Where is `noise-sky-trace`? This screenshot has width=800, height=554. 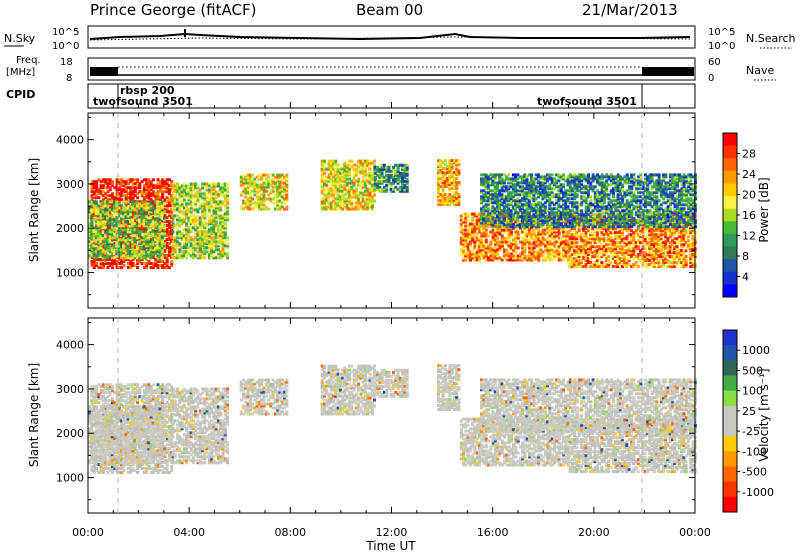
noise-sky-trace is located at coordinates (390, 36).